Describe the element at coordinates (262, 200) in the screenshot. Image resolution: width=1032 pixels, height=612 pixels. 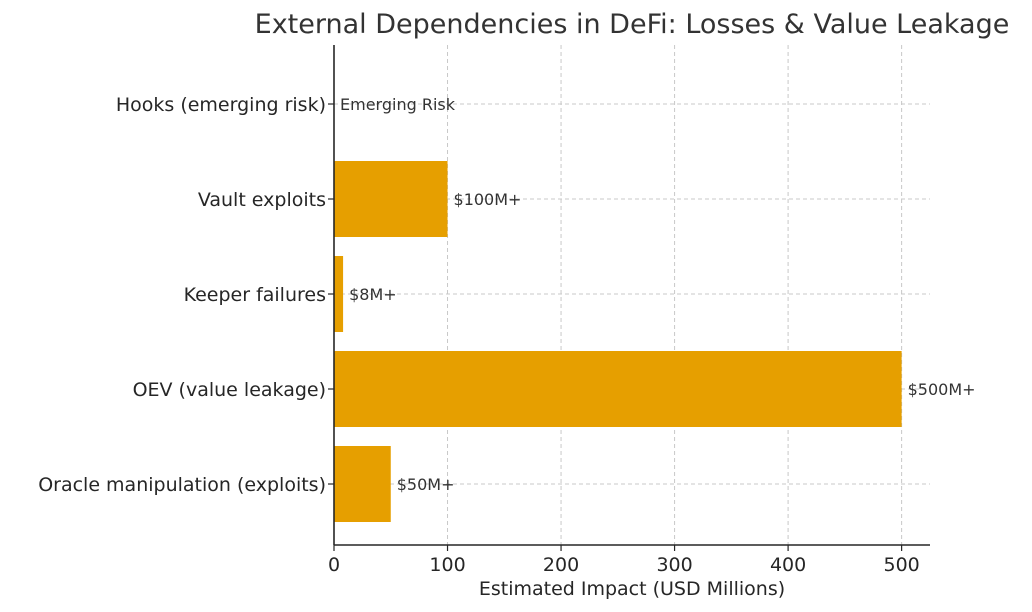
I see `y-category-label: Vault exploits` at that location.